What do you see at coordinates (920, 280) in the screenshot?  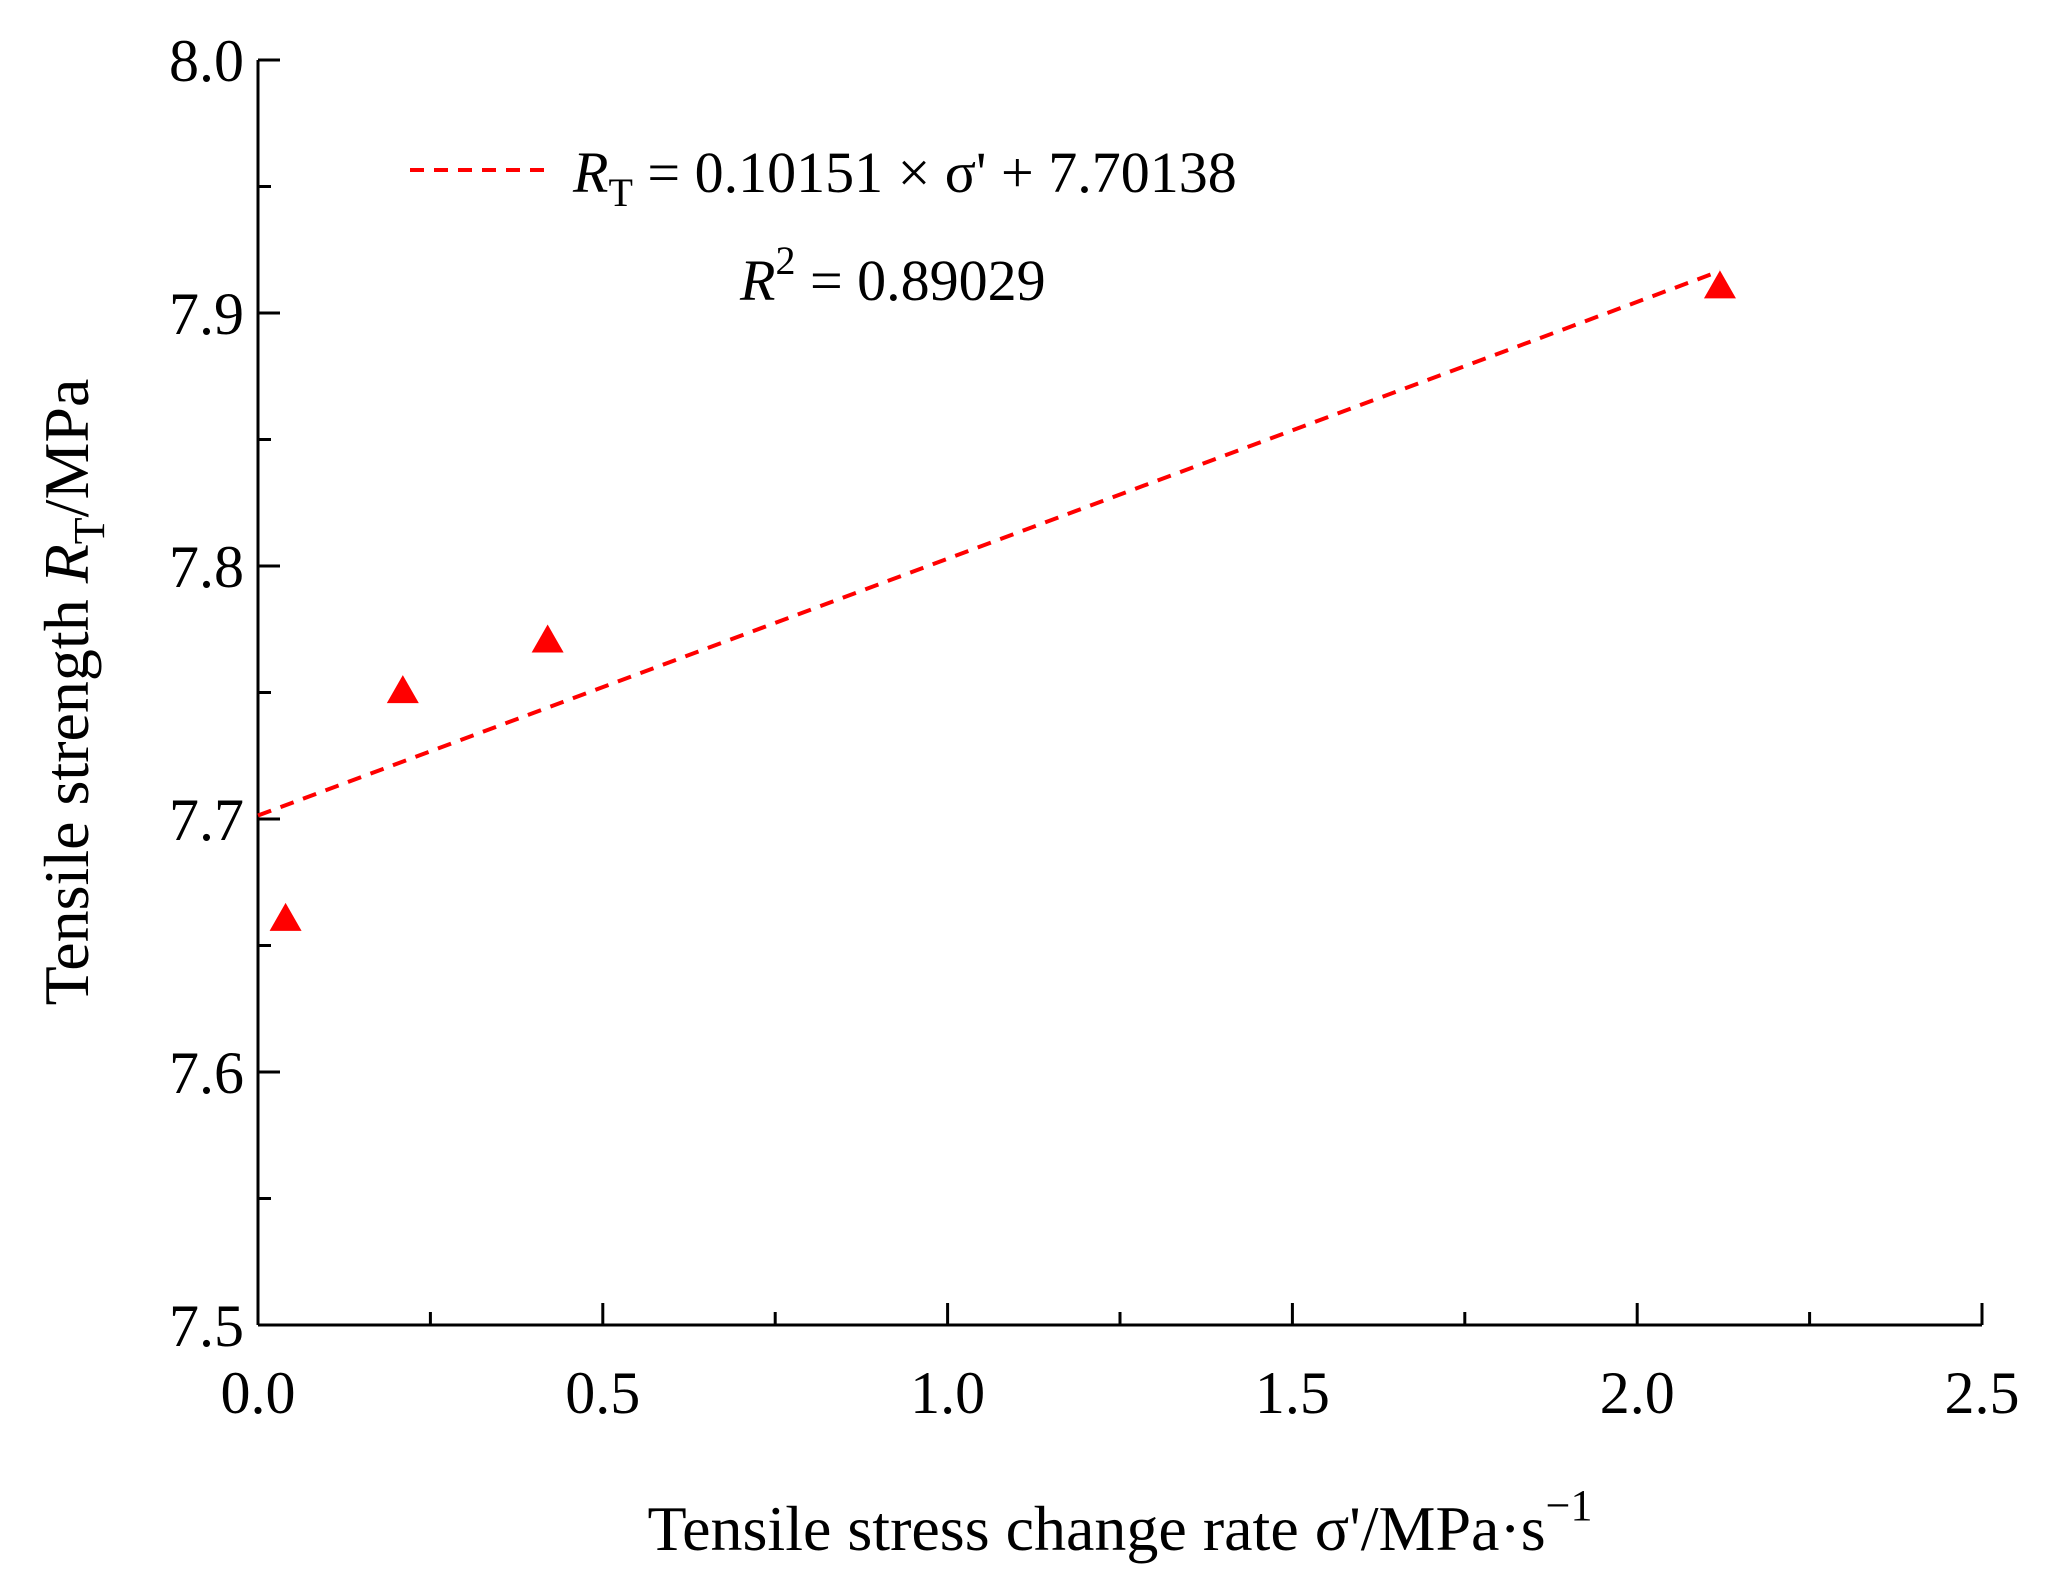 I see `legend-r2-value: = 0.89029` at bounding box center [920, 280].